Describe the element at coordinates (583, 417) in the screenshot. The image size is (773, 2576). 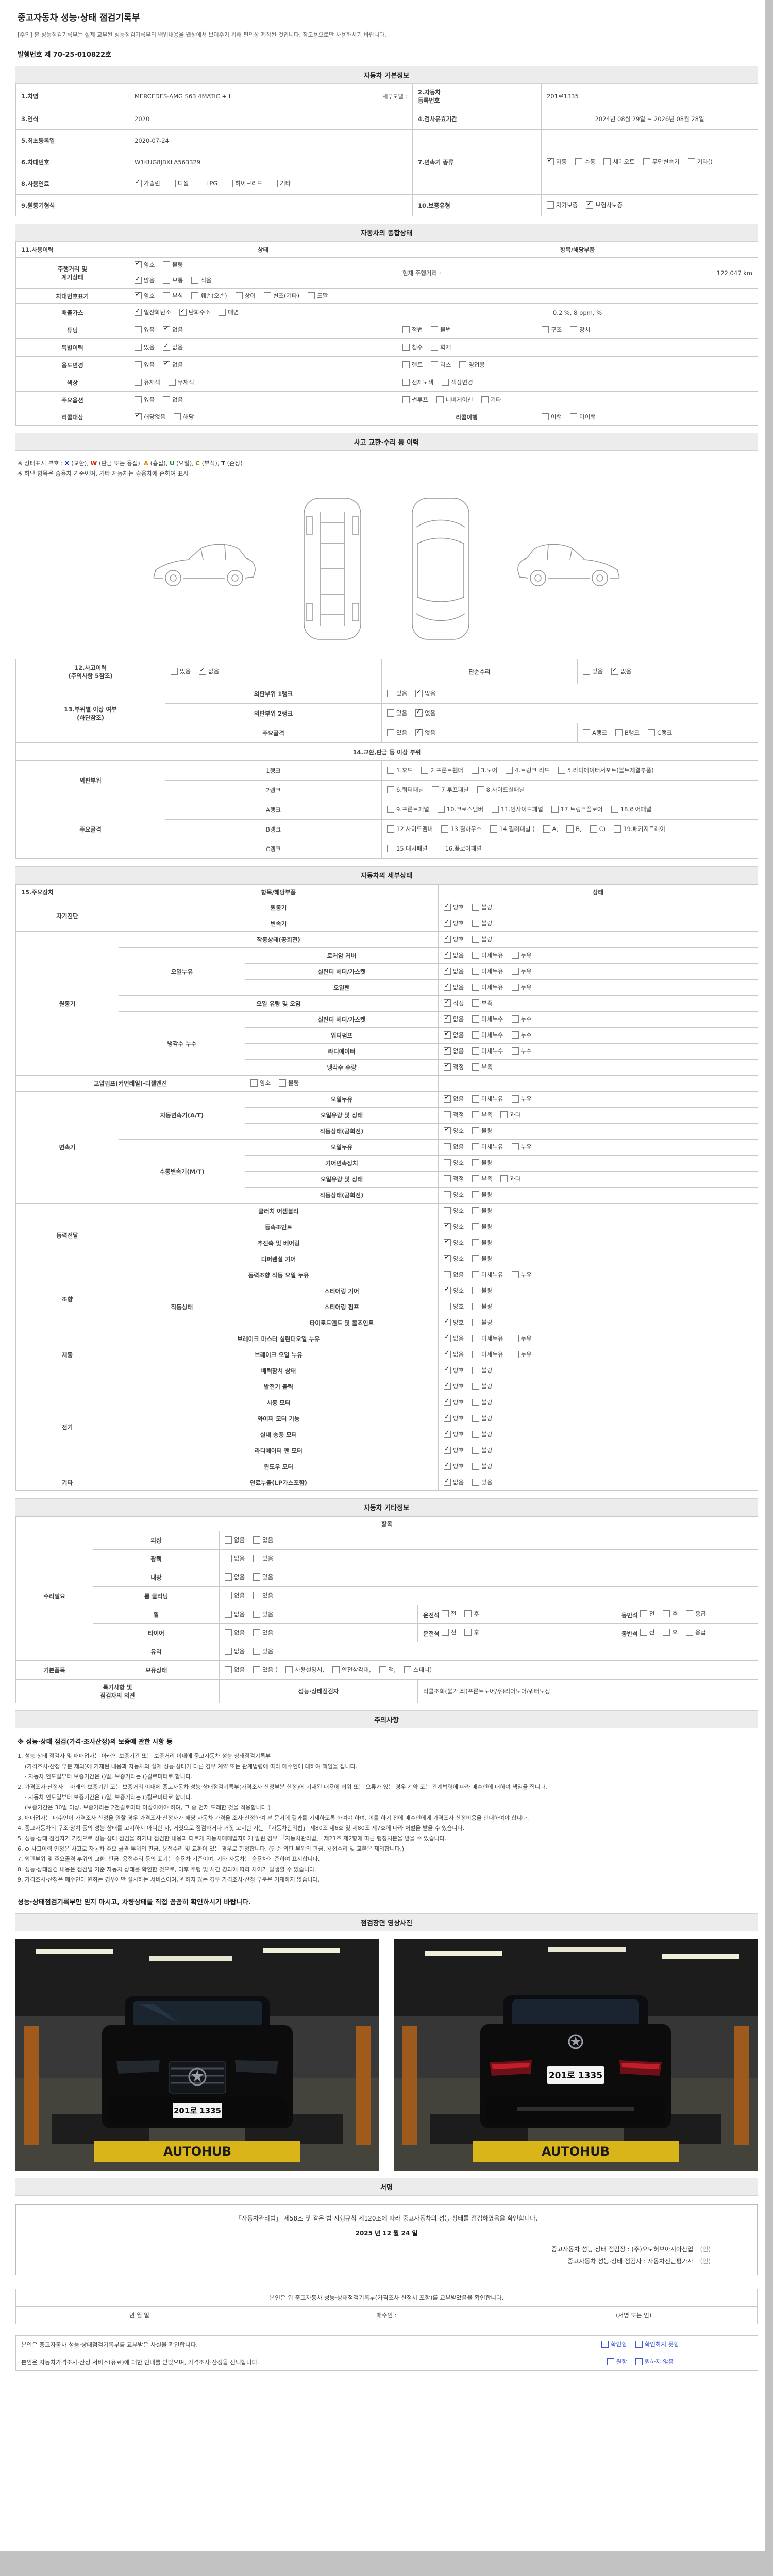
I see `checkbox-미이행: 미이행` at that location.